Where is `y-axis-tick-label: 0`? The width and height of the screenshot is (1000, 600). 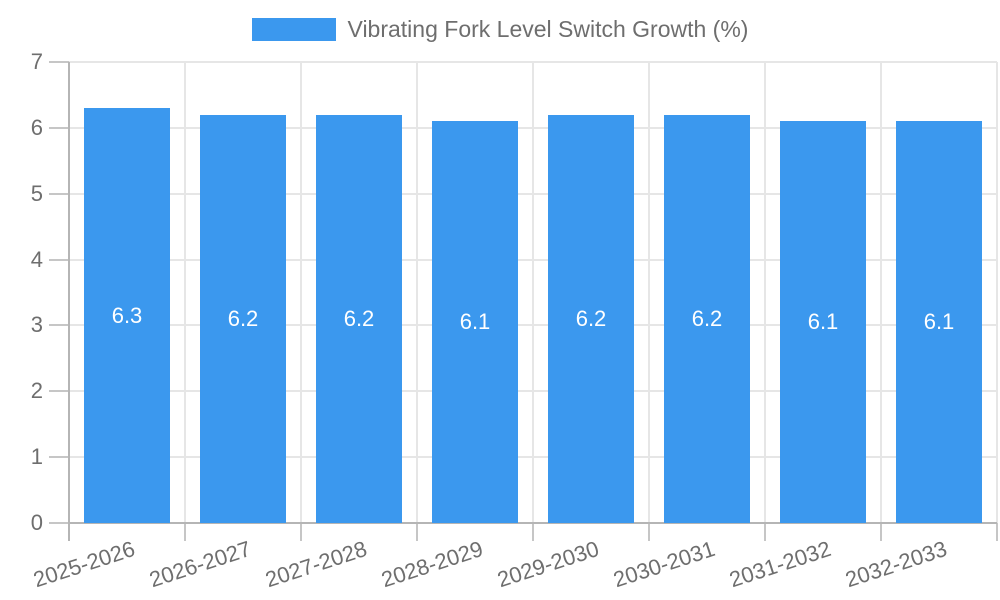
y-axis-tick-label: 0 is located at coordinates (36, 522).